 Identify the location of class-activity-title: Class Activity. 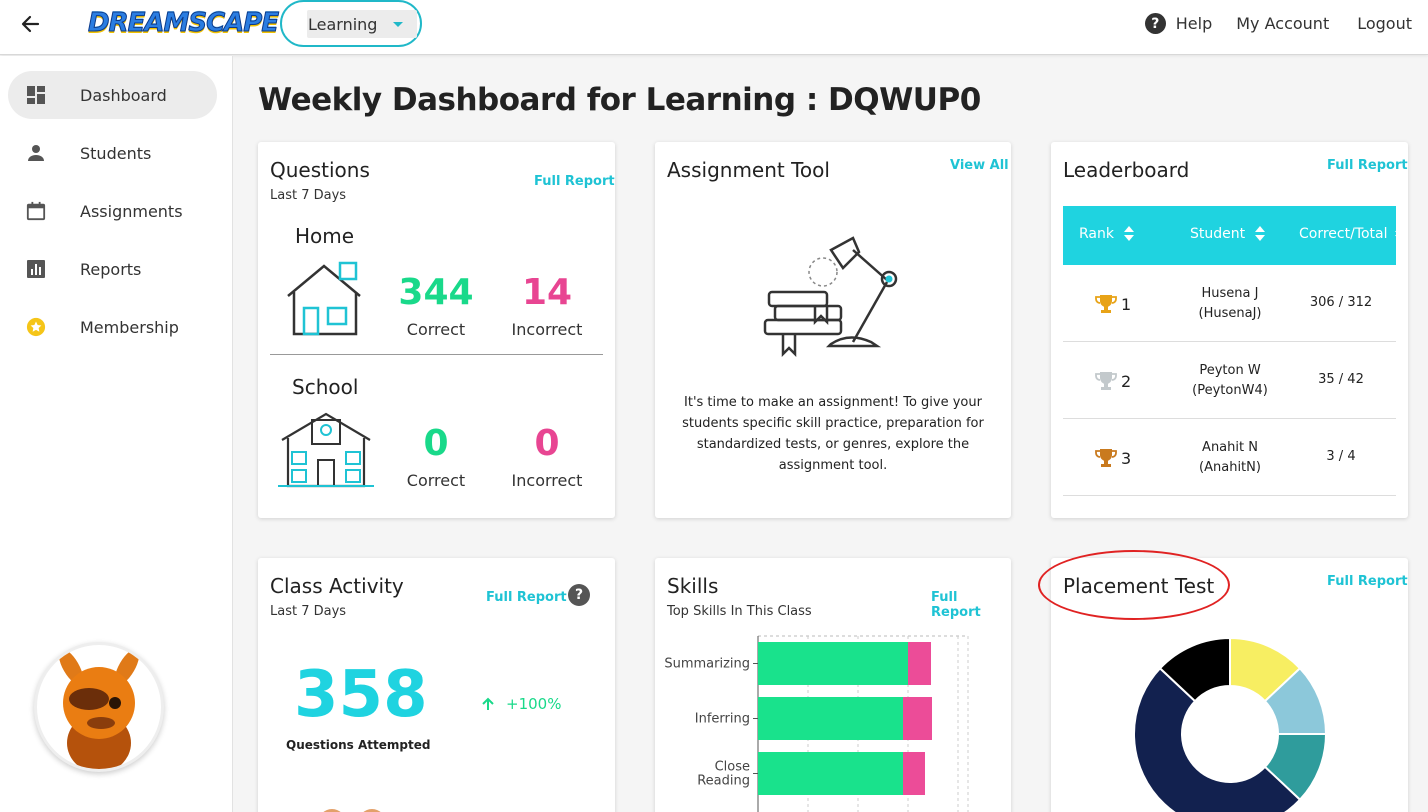
(337, 586).